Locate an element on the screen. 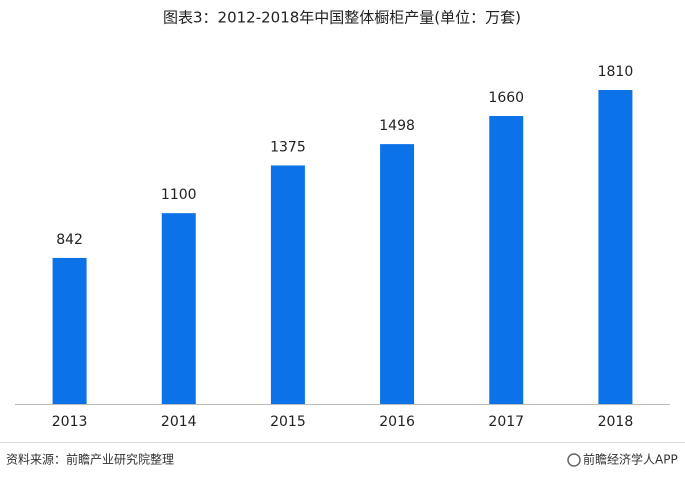 The width and height of the screenshot is (685, 478). x-tick-label: 2013 is located at coordinates (70, 422).